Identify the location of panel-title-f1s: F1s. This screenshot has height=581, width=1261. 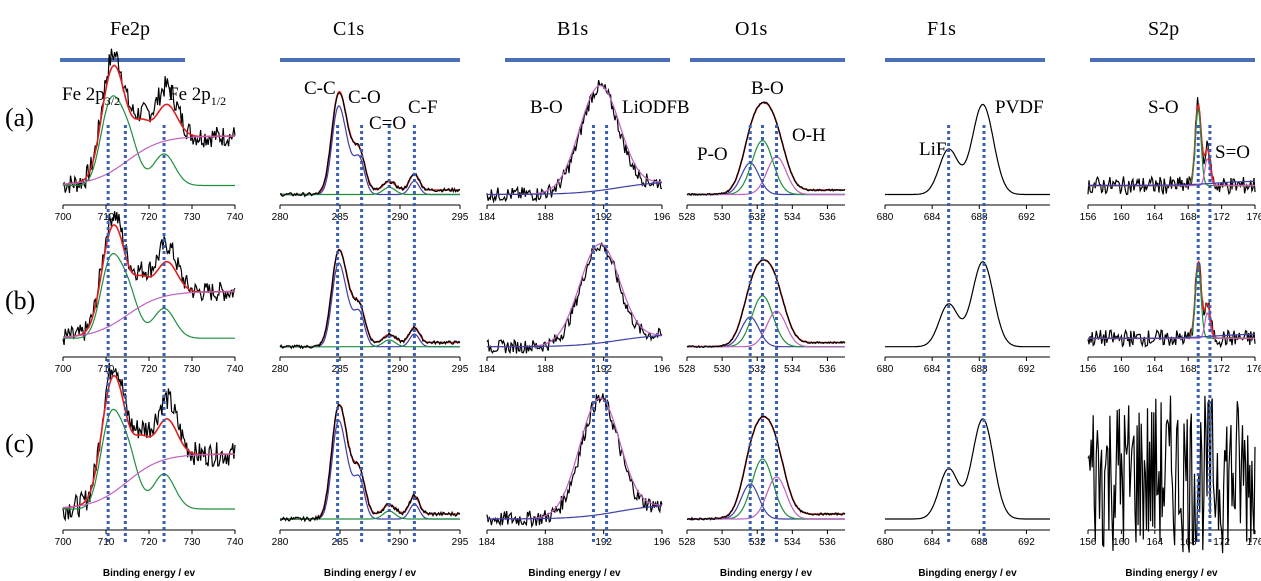
(941, 29).